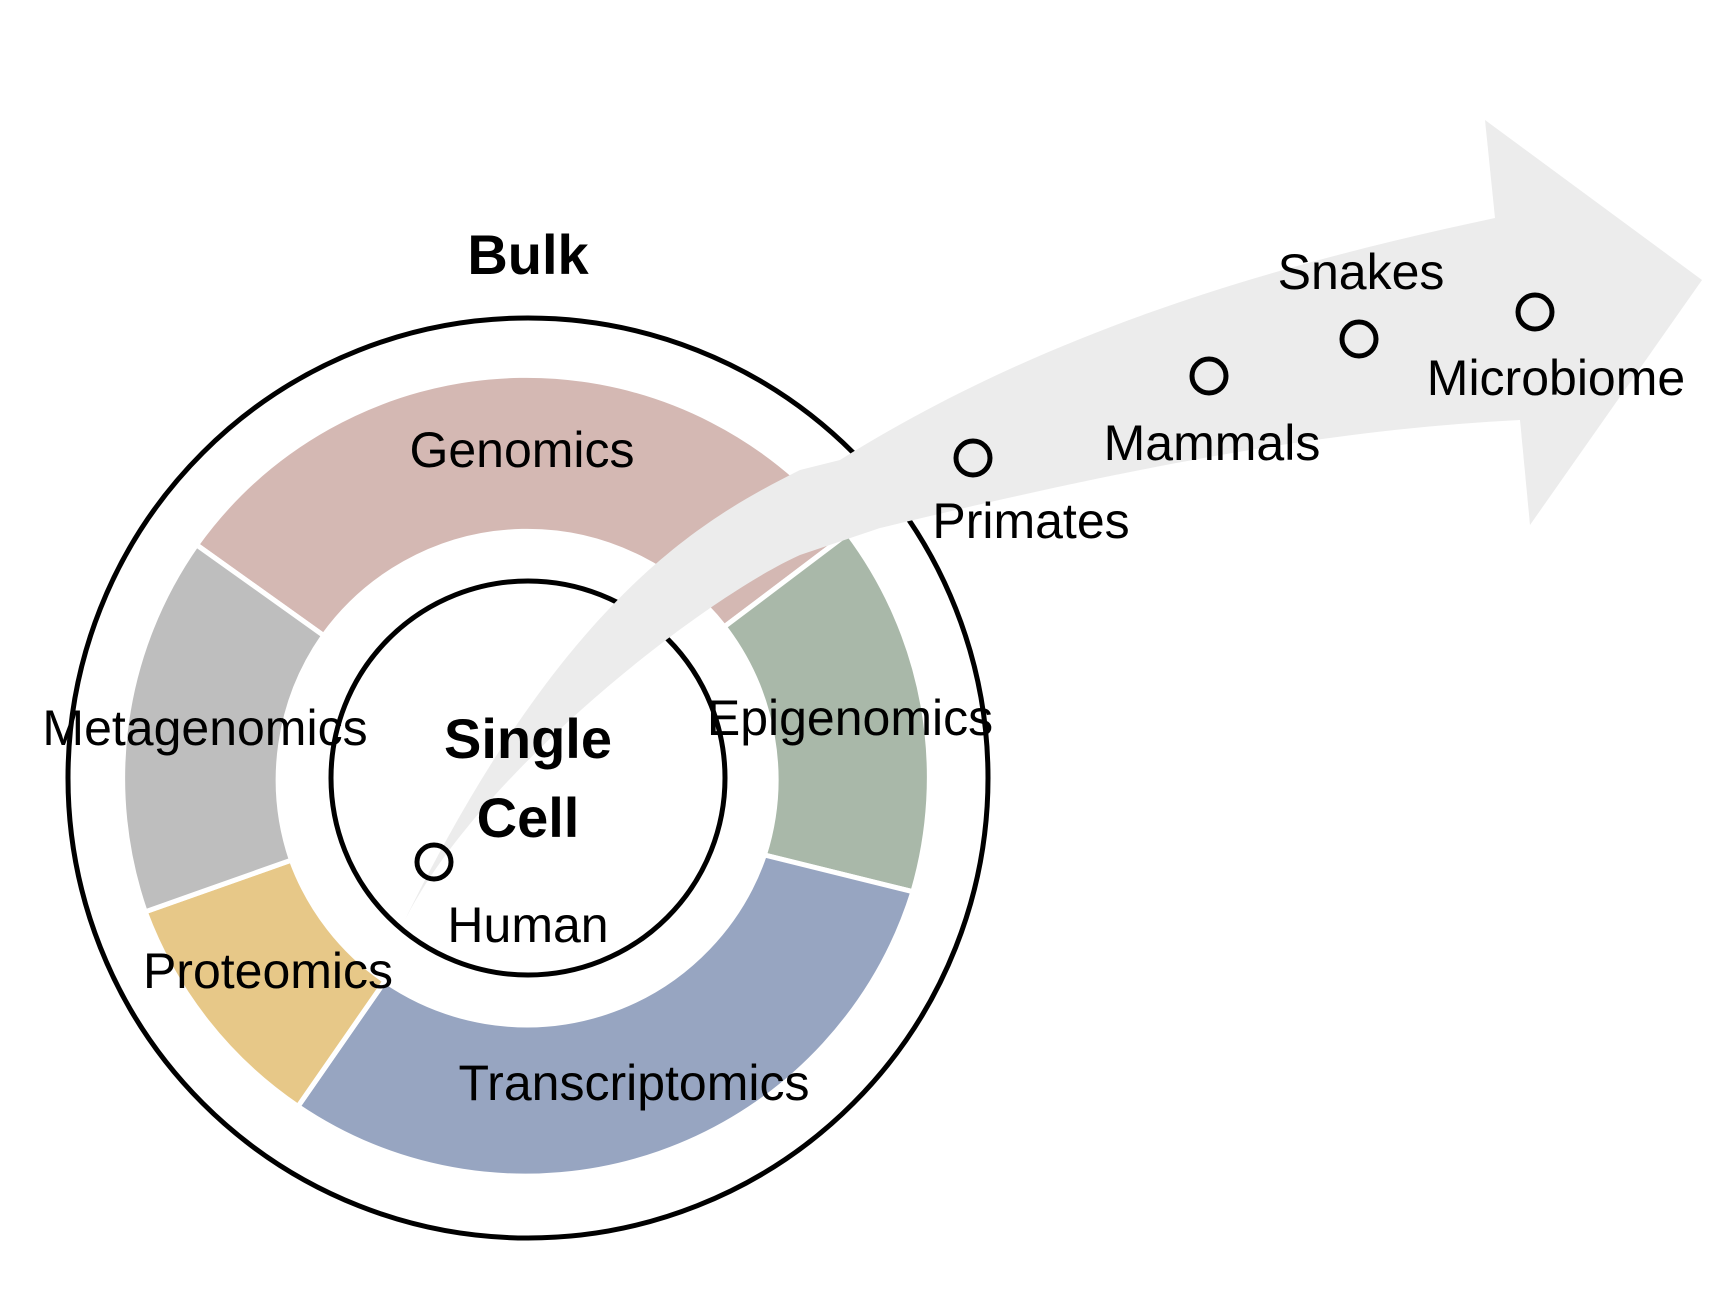  I want to click on bulk-title: Bulk, so click(528, 254).